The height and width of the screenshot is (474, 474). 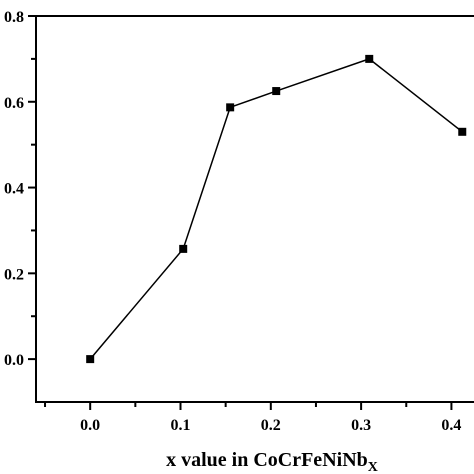 What do you see at coordinates (14, 189) in the screenshot?
I see `y-tick-label: 0.4` at bounding box center [14, 189].